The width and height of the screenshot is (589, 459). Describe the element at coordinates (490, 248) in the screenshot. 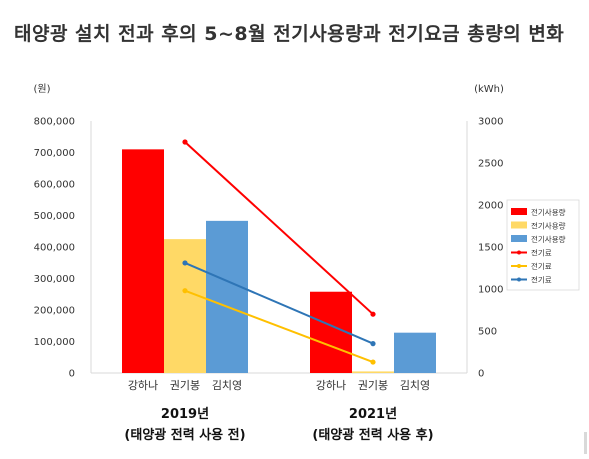

I see `right-tick-label: 1500` at that location.